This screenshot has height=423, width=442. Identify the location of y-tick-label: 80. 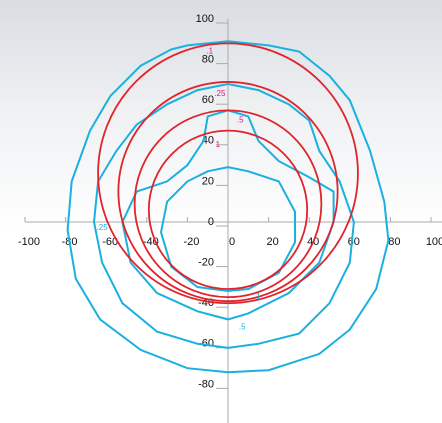
(208, 60).